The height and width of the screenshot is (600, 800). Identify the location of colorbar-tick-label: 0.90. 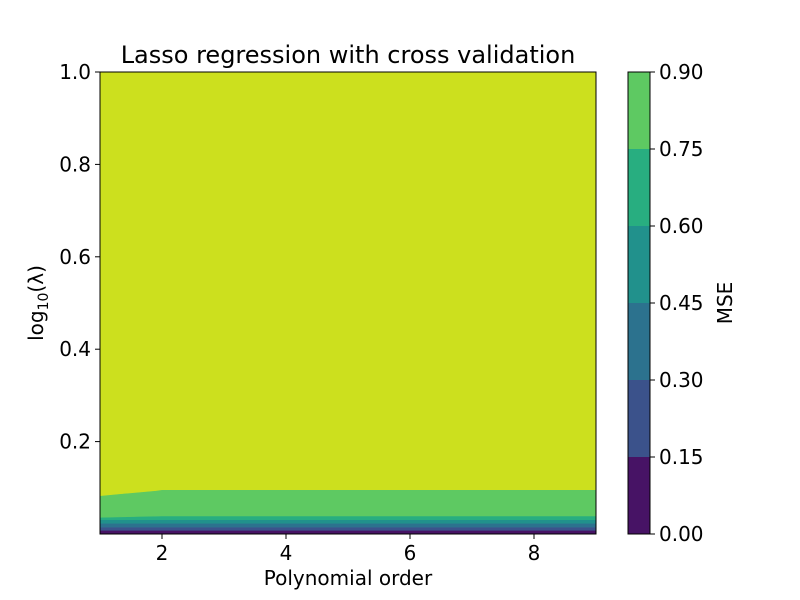
(681, 72).